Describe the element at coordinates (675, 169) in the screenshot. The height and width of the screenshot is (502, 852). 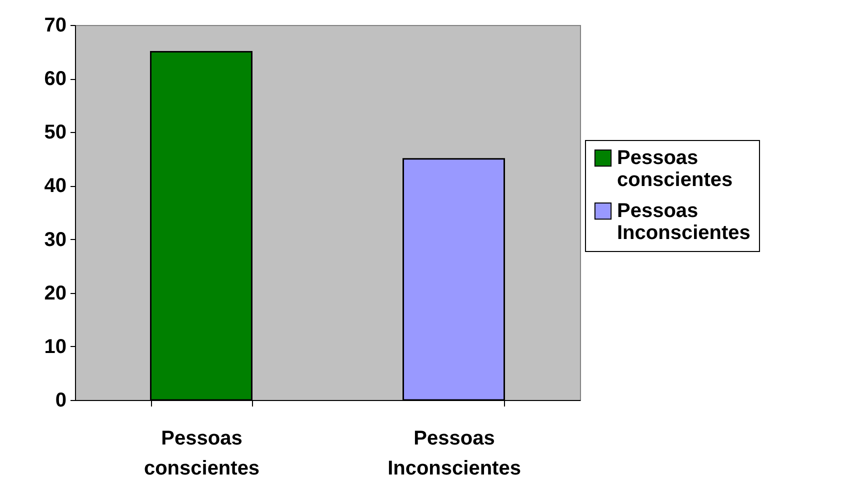
I see `legend-label: Pessoas conscientes` at that location.